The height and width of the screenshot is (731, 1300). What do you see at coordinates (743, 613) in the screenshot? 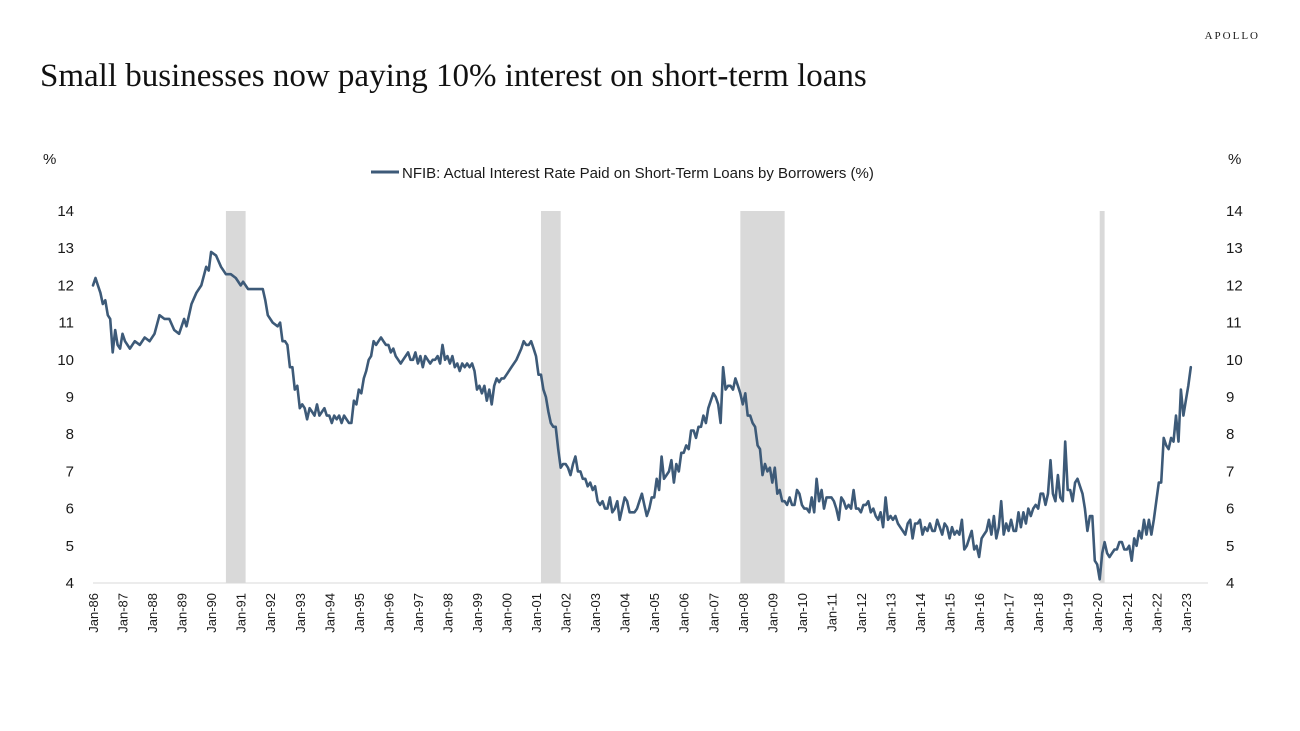
I see `x-tick-label: Jan-08` at bounding box center [743, 613].